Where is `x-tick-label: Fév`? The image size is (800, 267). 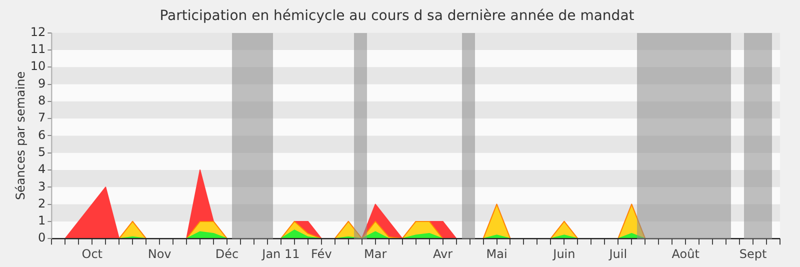
x-tick-label: Fév is located at coordinates (321, 253).